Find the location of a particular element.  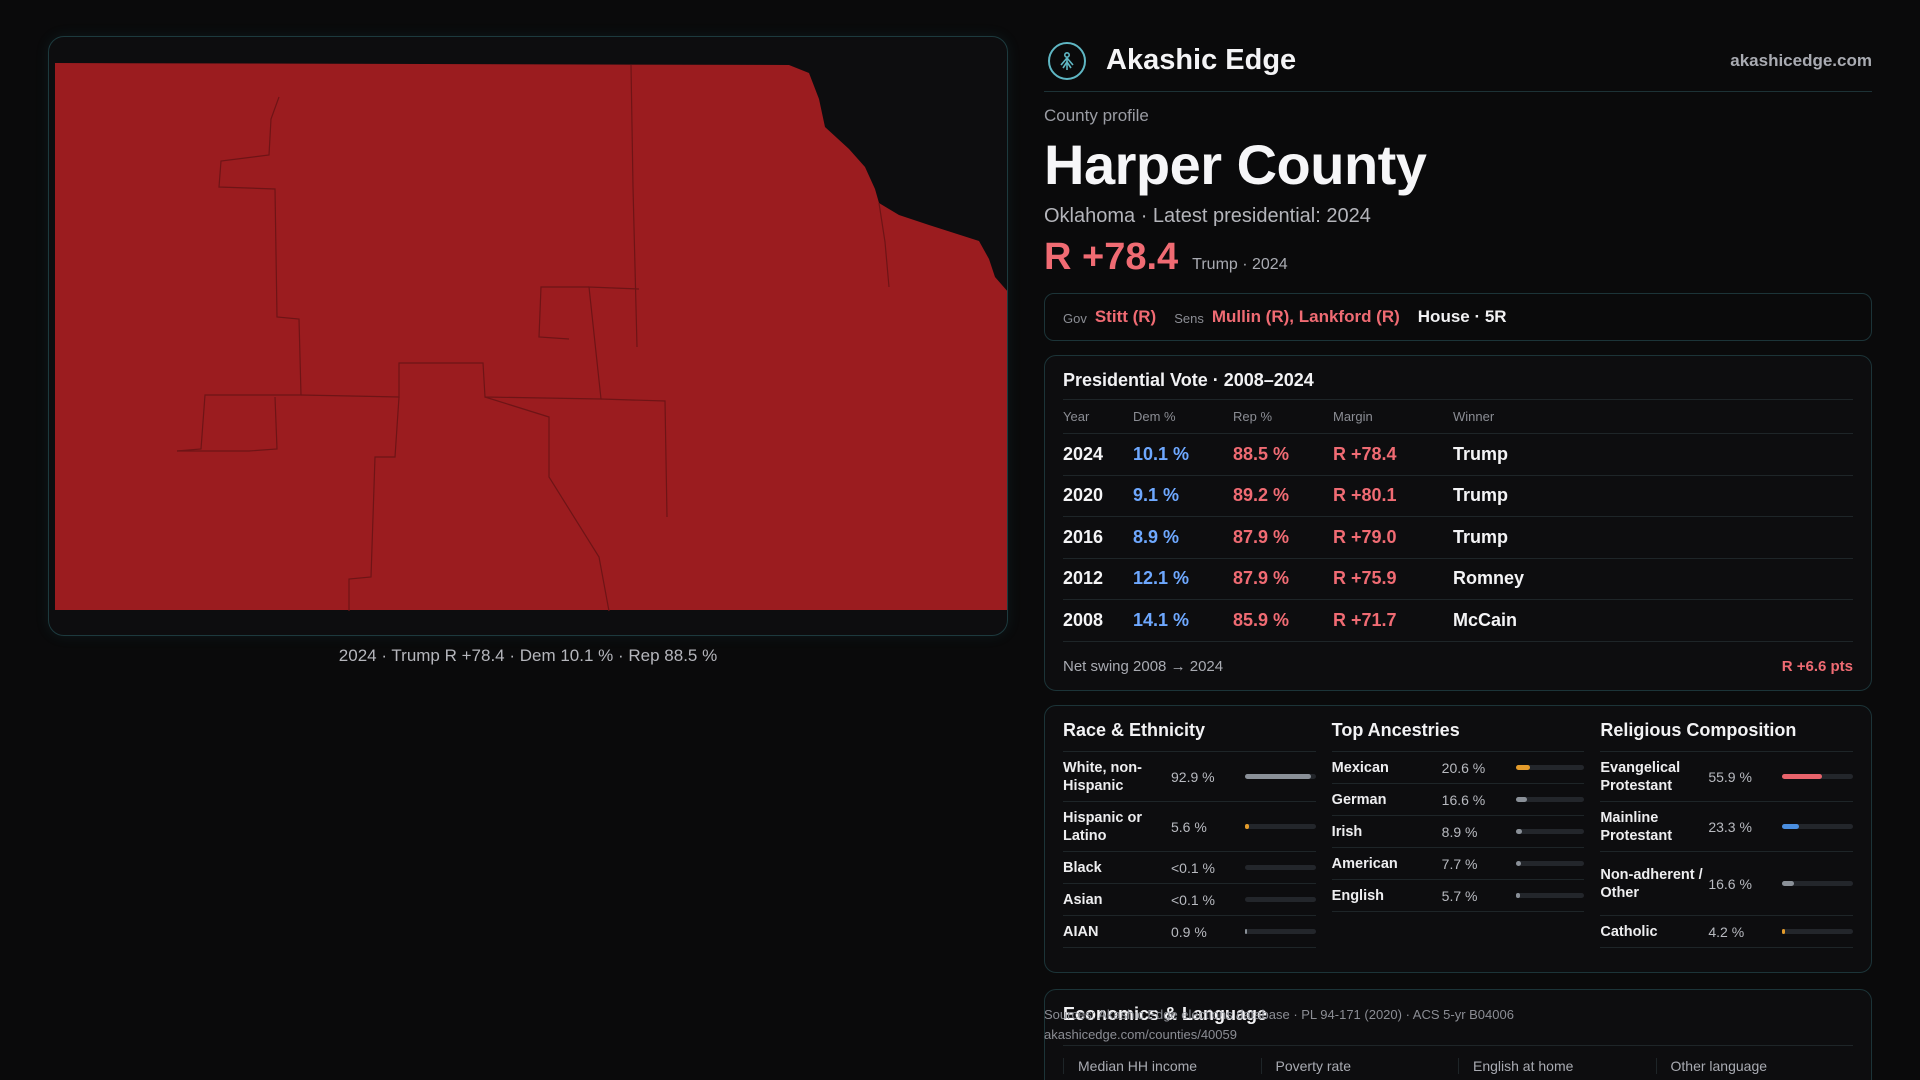

cell-rep: 85.9 % is located at coordinates (1283, 620).